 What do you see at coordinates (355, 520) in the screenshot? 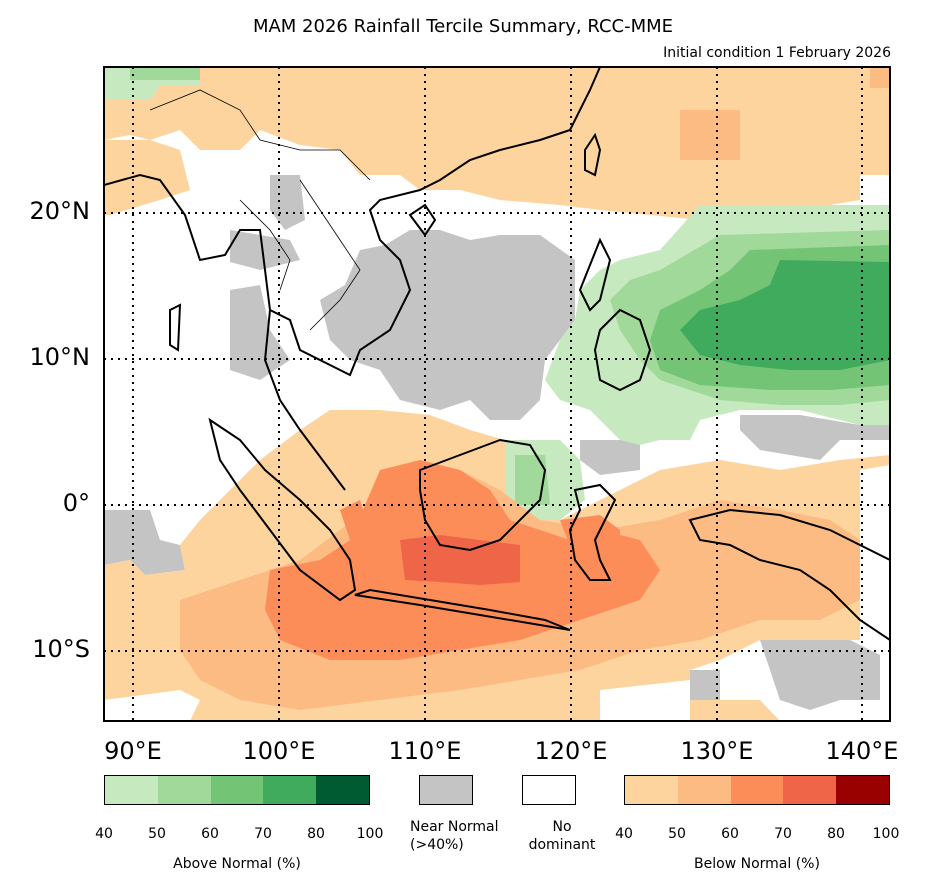
I see `region-sumatra-core` at bounding box center [355, 520].